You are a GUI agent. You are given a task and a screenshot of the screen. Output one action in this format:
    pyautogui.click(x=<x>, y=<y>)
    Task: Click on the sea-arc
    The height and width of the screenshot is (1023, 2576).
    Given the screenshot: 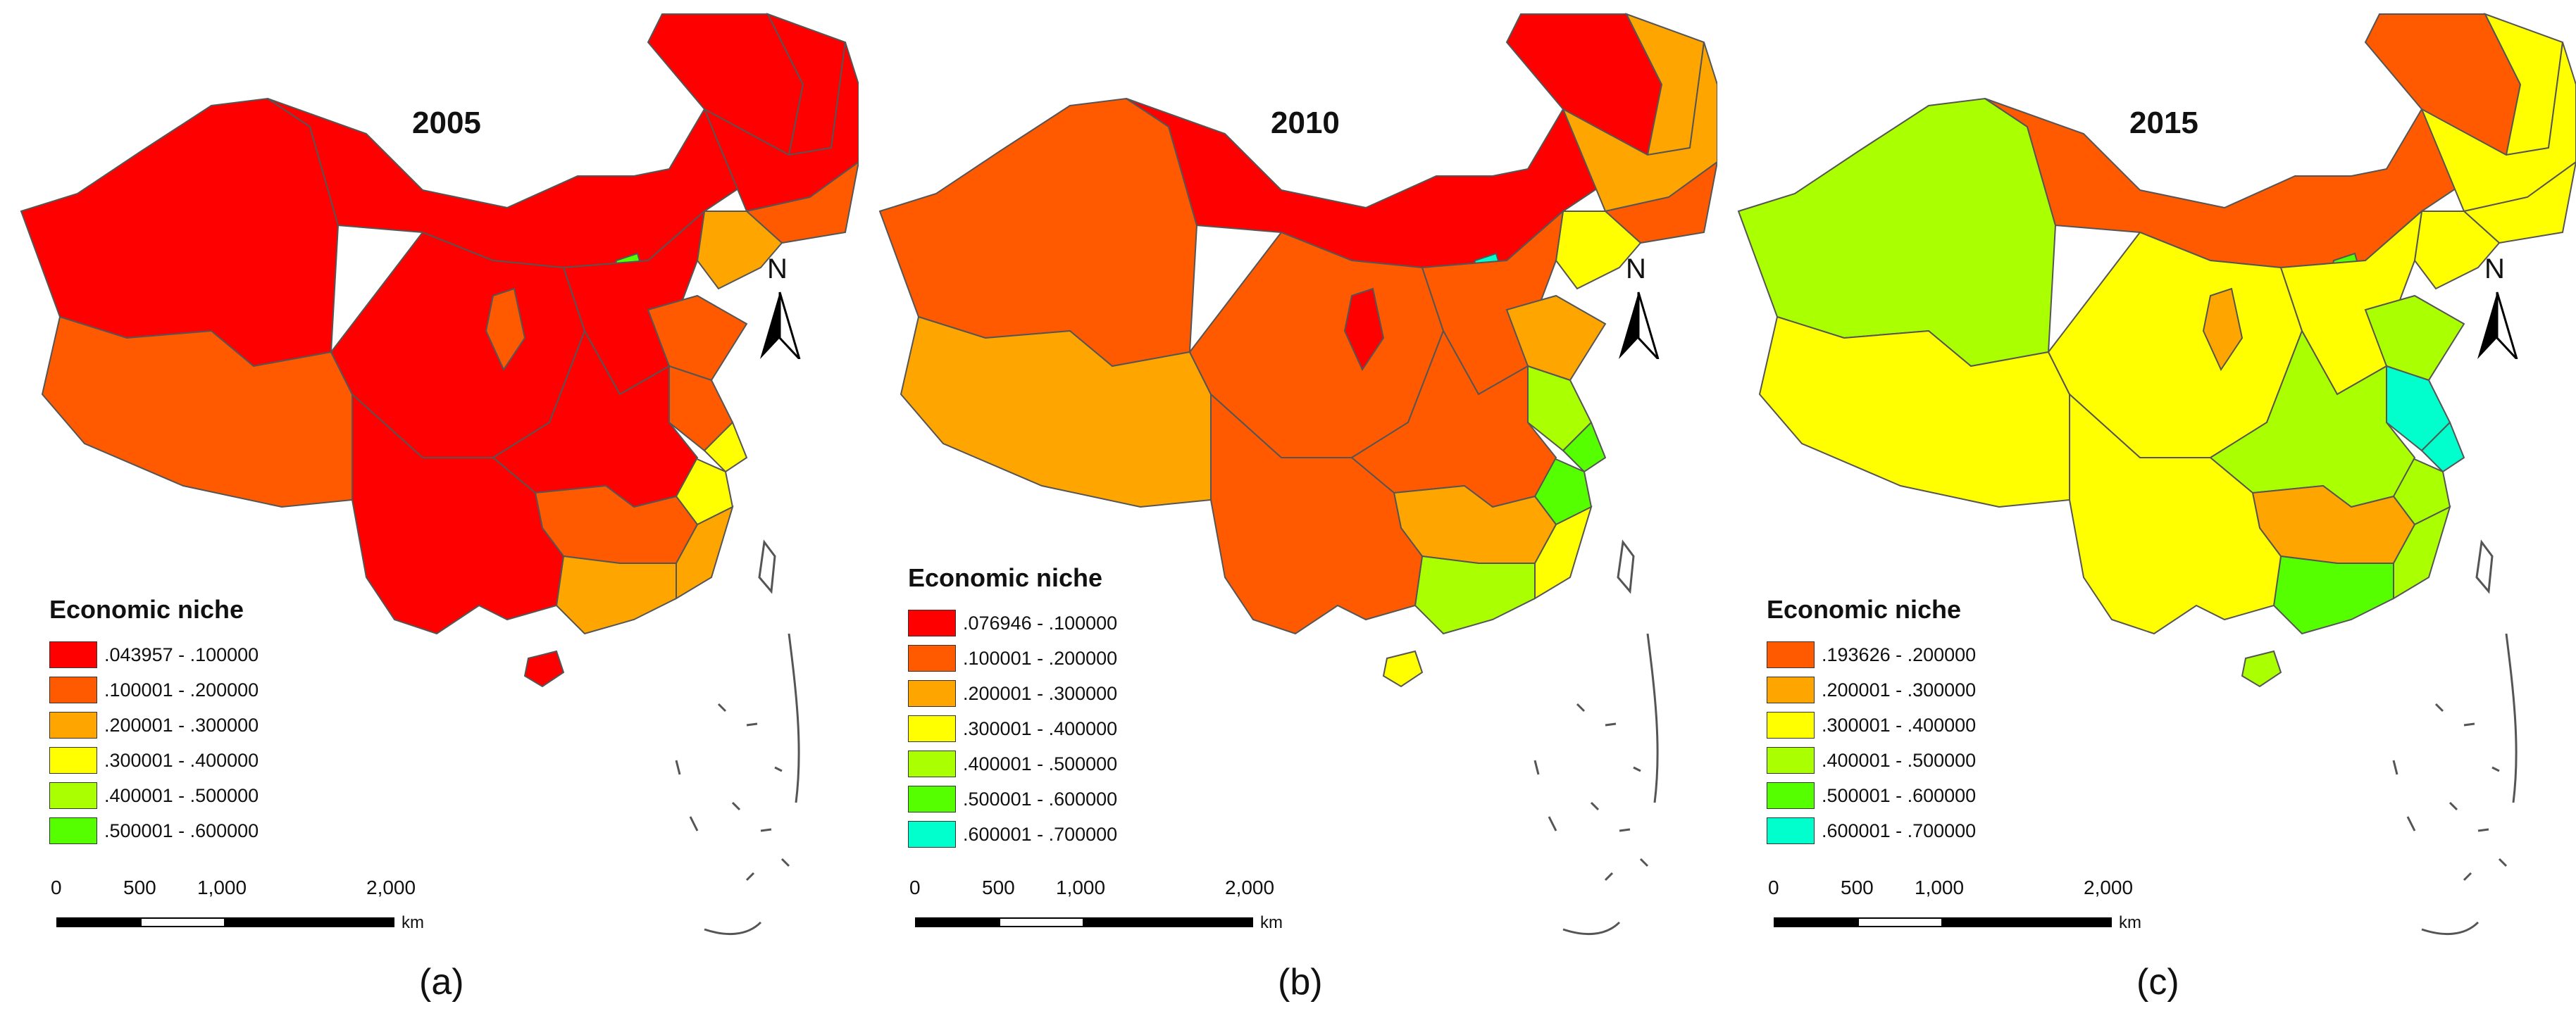 What is the action you would take?
    pyautogui.click(x=1610, y=784)
    